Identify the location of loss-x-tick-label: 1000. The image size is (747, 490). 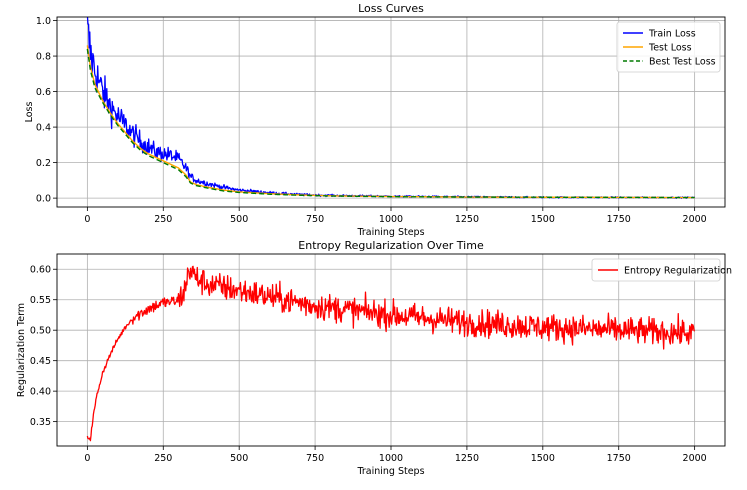
(391, 219).